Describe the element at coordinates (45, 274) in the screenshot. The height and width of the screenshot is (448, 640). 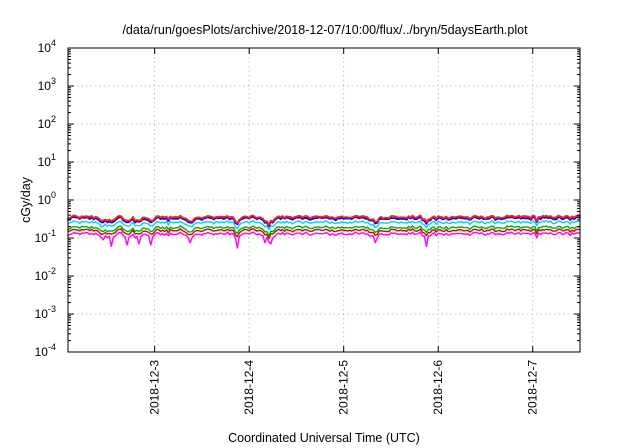
I see `y-tick-label: 10⁻²` at that location.